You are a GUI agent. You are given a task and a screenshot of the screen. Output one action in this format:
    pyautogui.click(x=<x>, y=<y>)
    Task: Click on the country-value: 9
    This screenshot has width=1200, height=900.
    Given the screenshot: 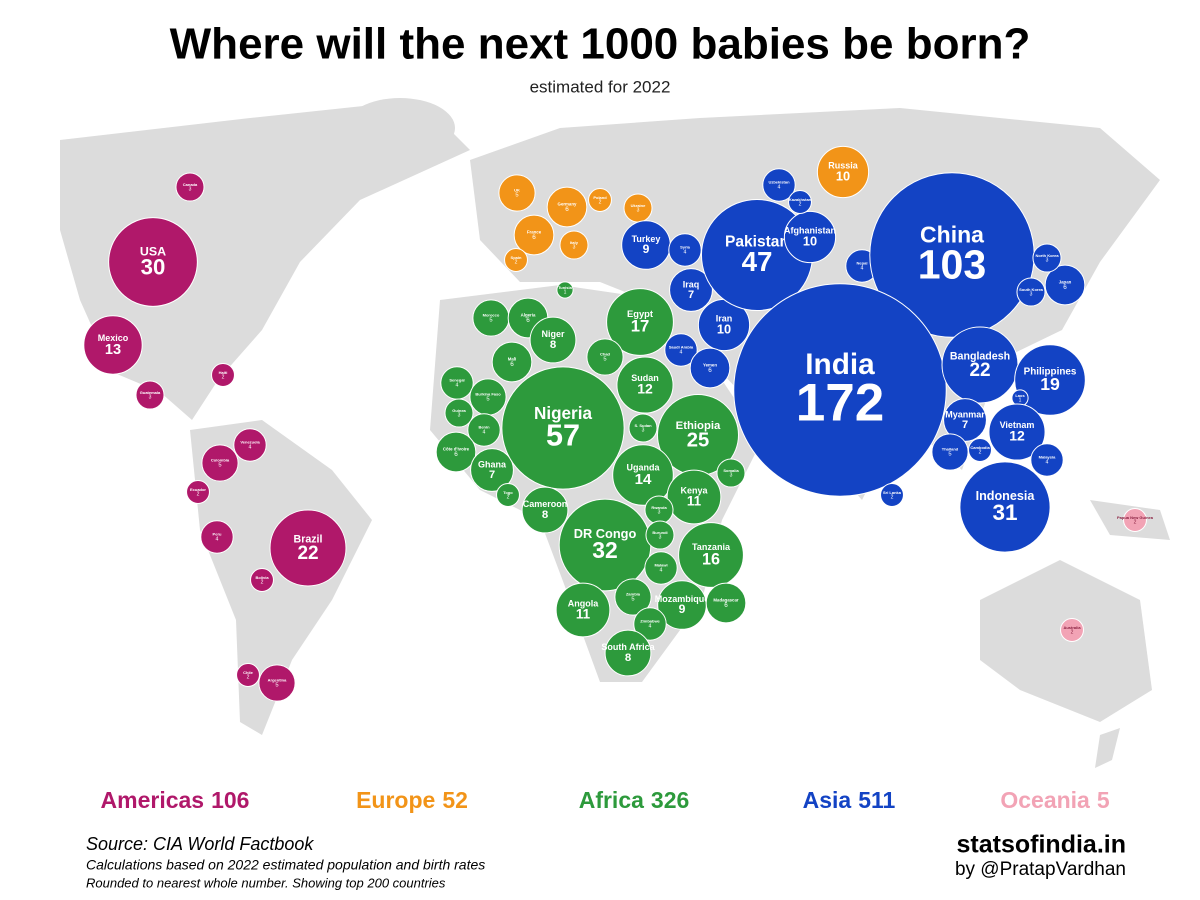 What is the action you would take?
    pyautogui.click(x=646, y=249)
    